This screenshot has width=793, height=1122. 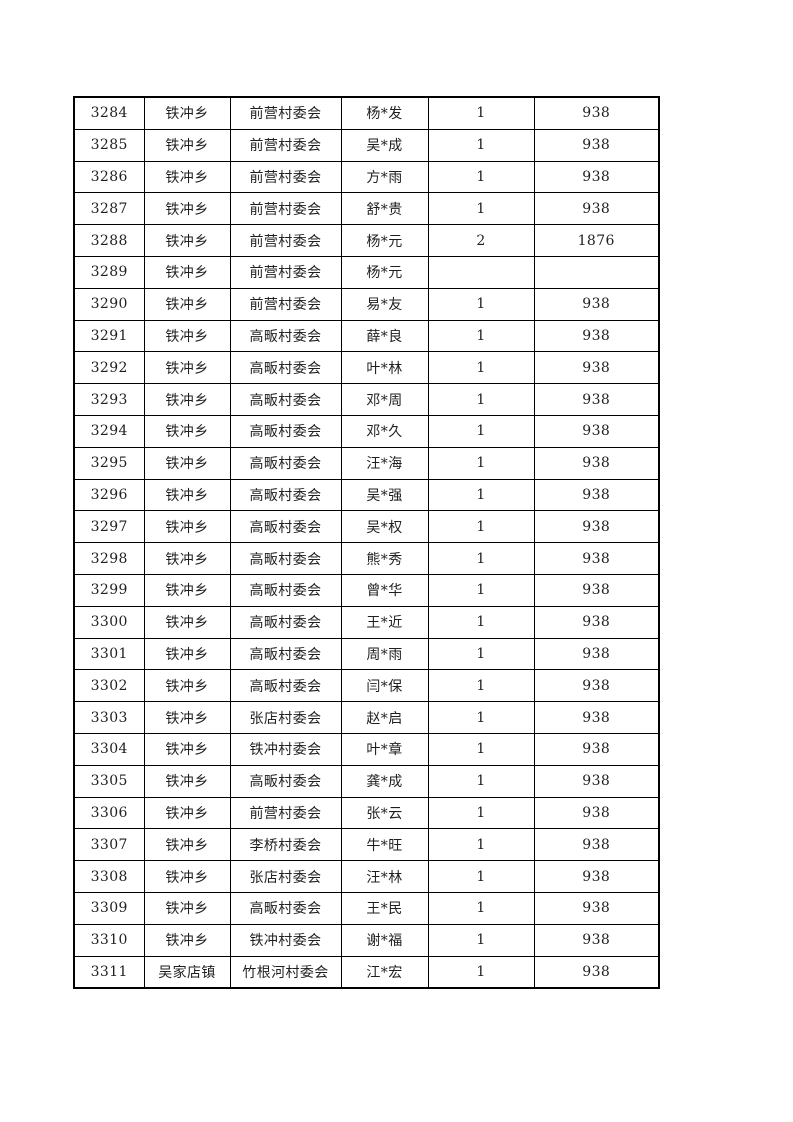 What do you see at coordinates (596, 240) in the screenshot?
I see `cell-amount: 1876` at bounding box center [596, 240].